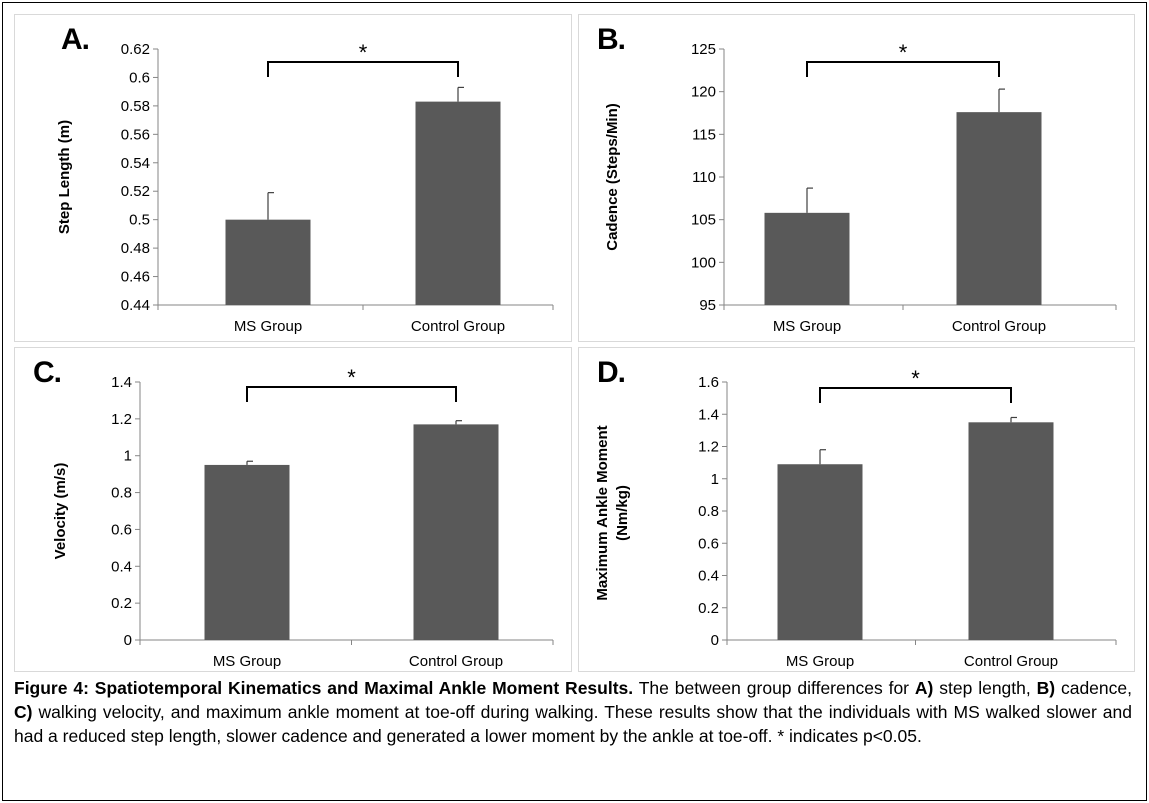  I want to click on panel-letter: B., so click(611, 39).